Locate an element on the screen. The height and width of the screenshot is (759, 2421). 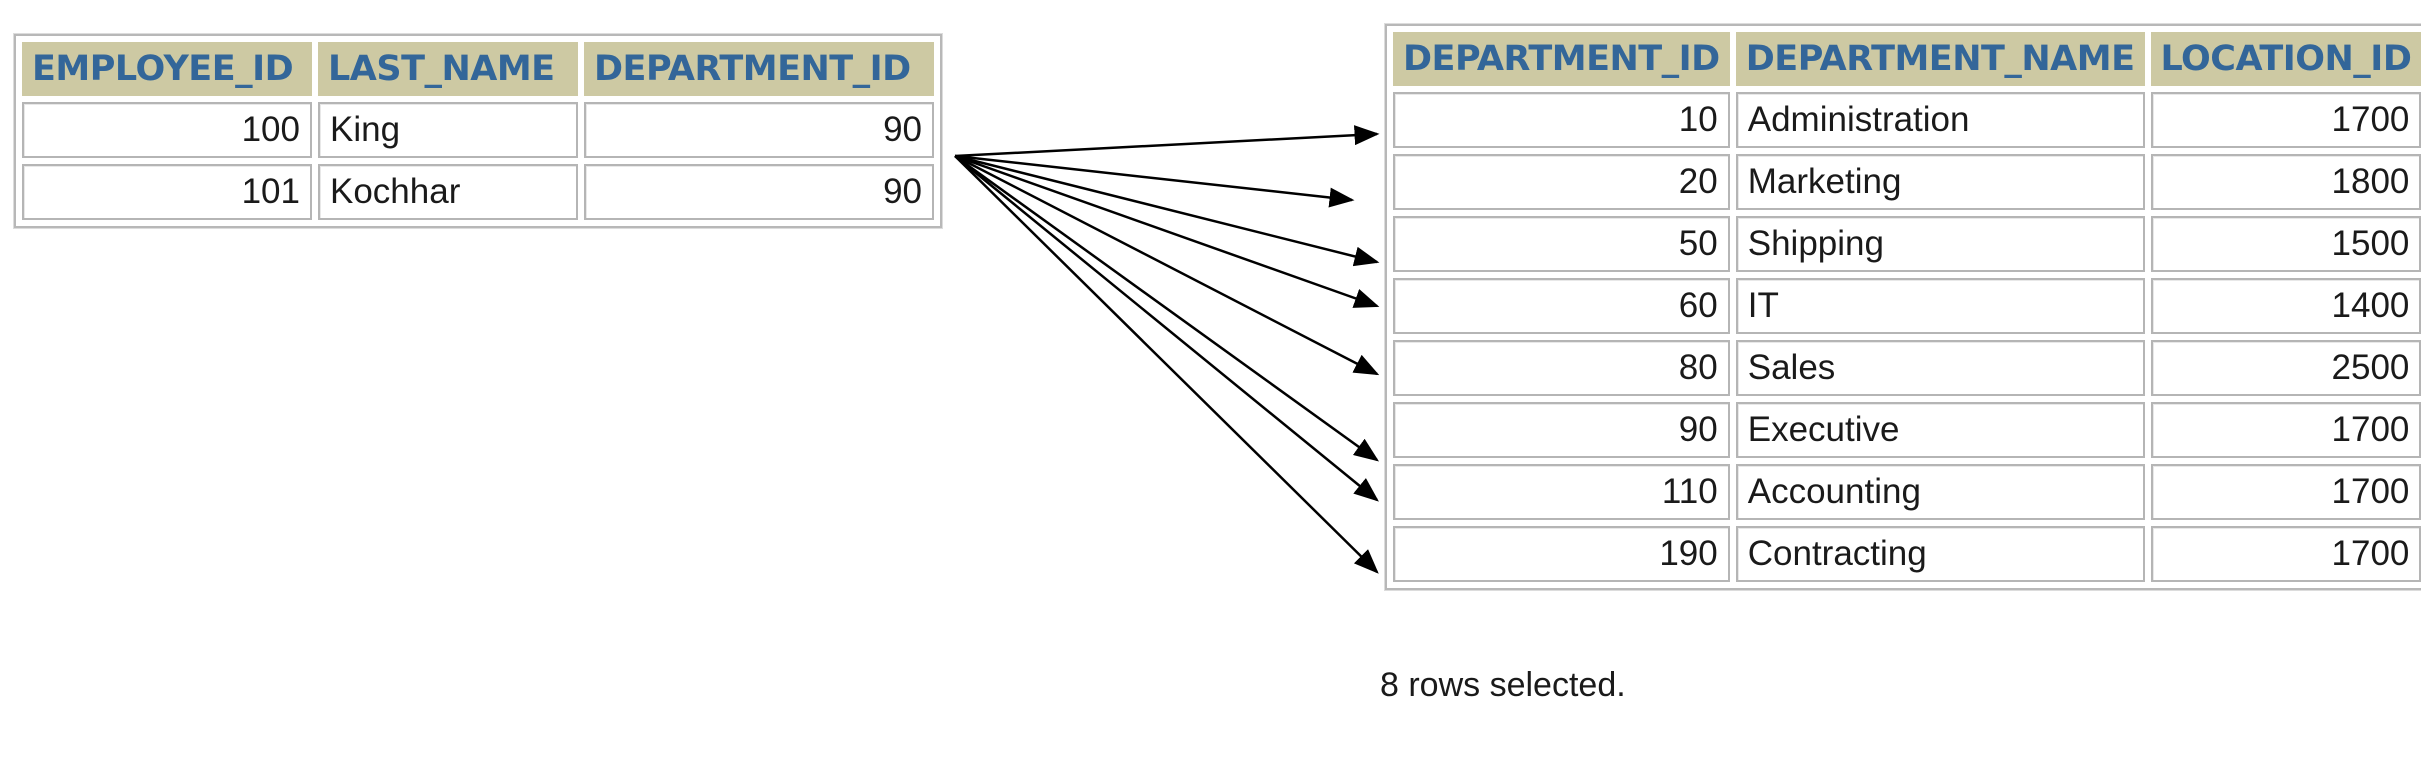
cell-department-name: Marketing is located at coordinates (1940, 182).